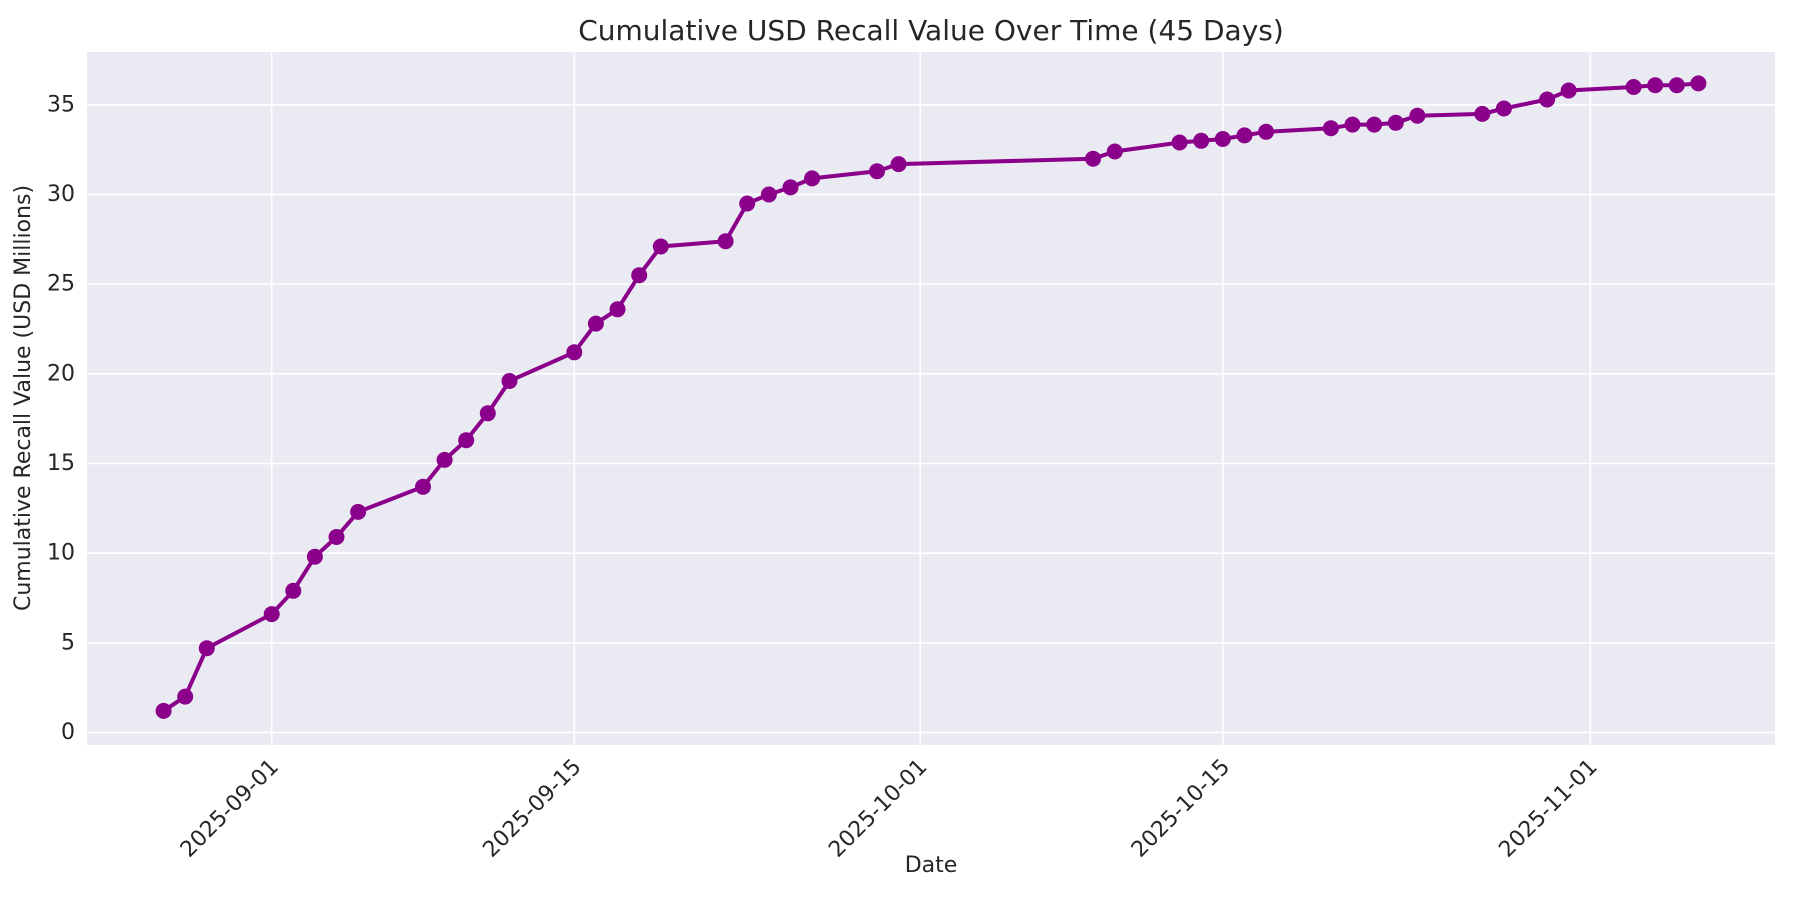 This screenshot has height=900, width=1800. What do you see at coordinates (23, 398) in the screenshot?
I see `y-axis-label: Cumulative Recall Value (USD Millions)` at bounding box center [23, 398].